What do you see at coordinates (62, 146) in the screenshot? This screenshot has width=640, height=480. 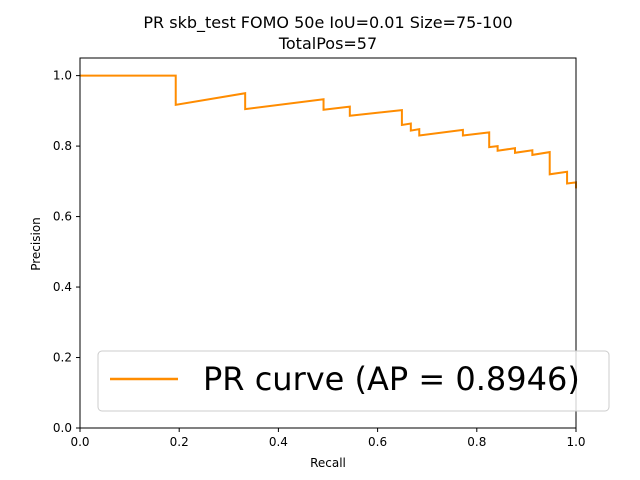 I see `y-tick-label: 0.8` at bounding box center [62, 146].